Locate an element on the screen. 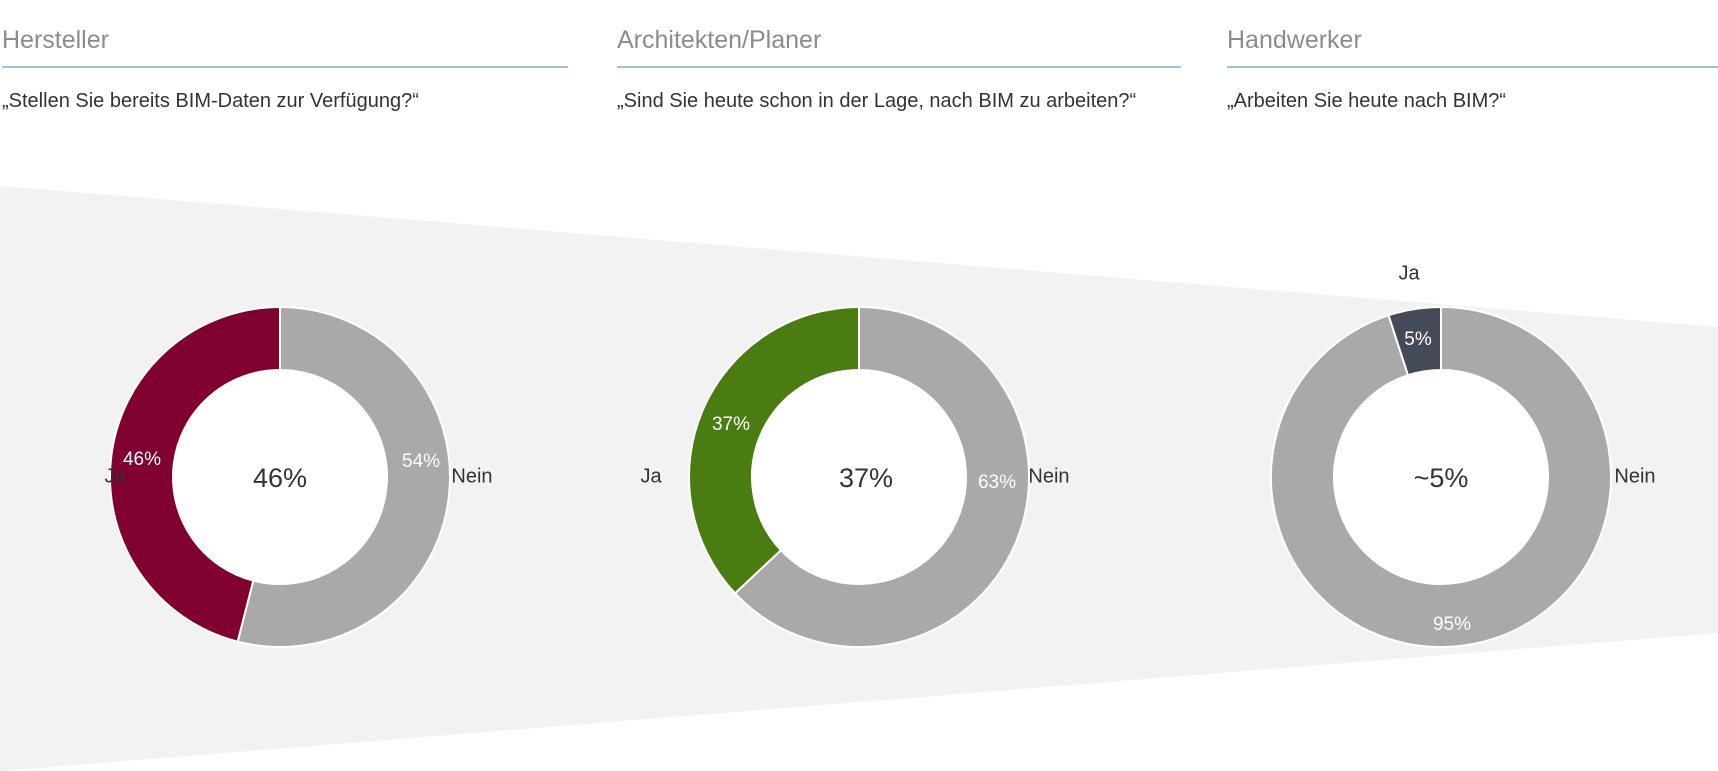  donut-slice-ja is located at coordinates (774, 450).